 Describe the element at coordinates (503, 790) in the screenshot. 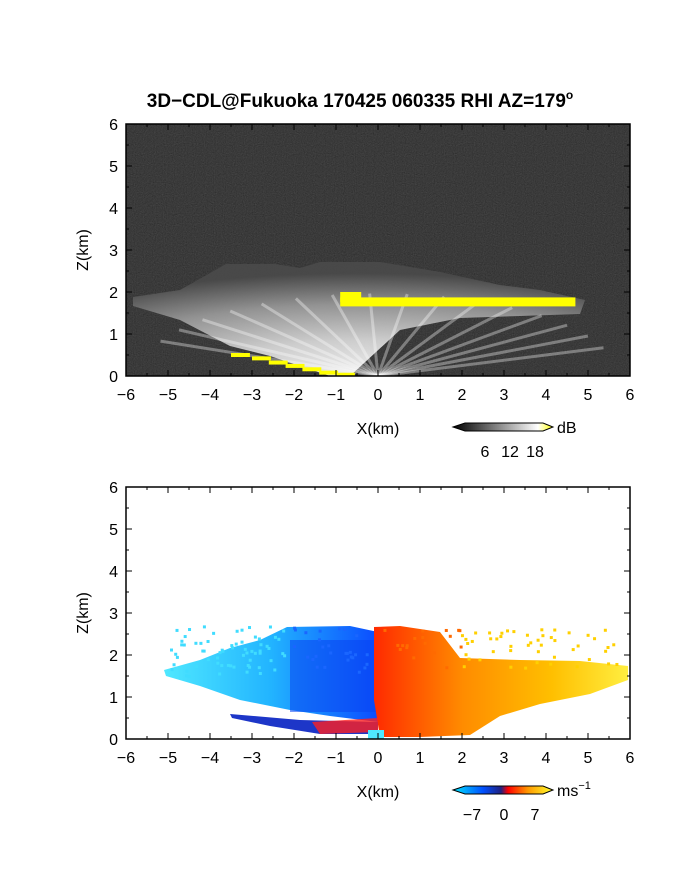

I see `velocity-colorbar-bar` at that location.